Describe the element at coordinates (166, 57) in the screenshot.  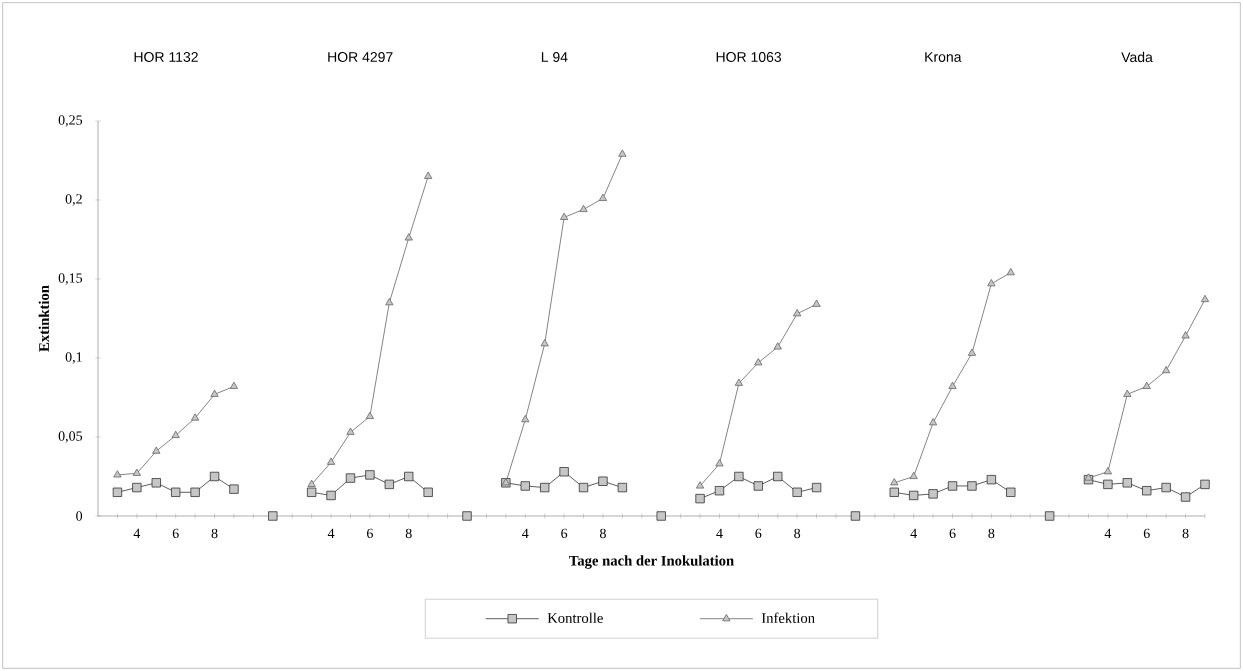
I see `text: HOR 1132` at that location.